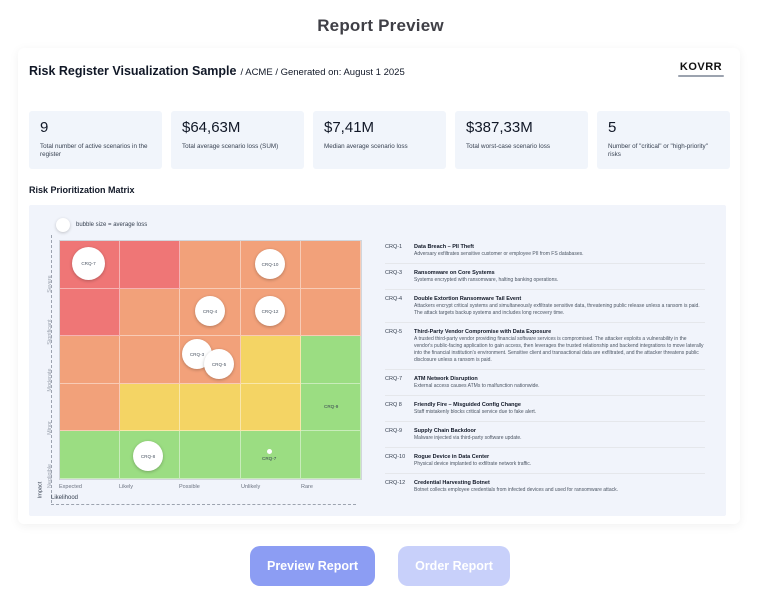 The image size is (761, 605). I want to click on risk-id: CRQ-9, so click(394, 431).